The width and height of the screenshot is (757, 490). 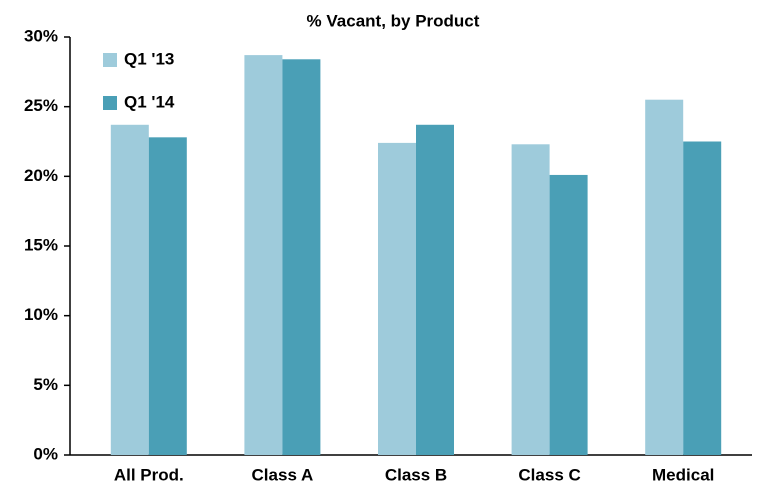 What do you see at coordinates (41, 244) in the screenshot?
I see `y-tick-label: 15%` at bounding box center [41, 244].